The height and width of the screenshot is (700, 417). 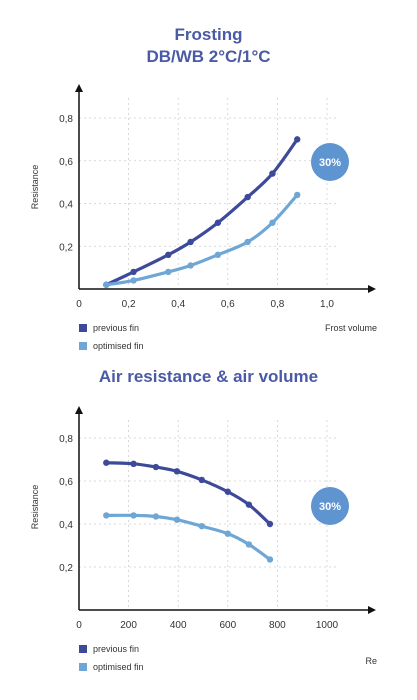 What do you see at coordinates (208, 34) in the screenshot?
I see `chart-1-title-line-1: Frosting` at bounding box center [208, 34].